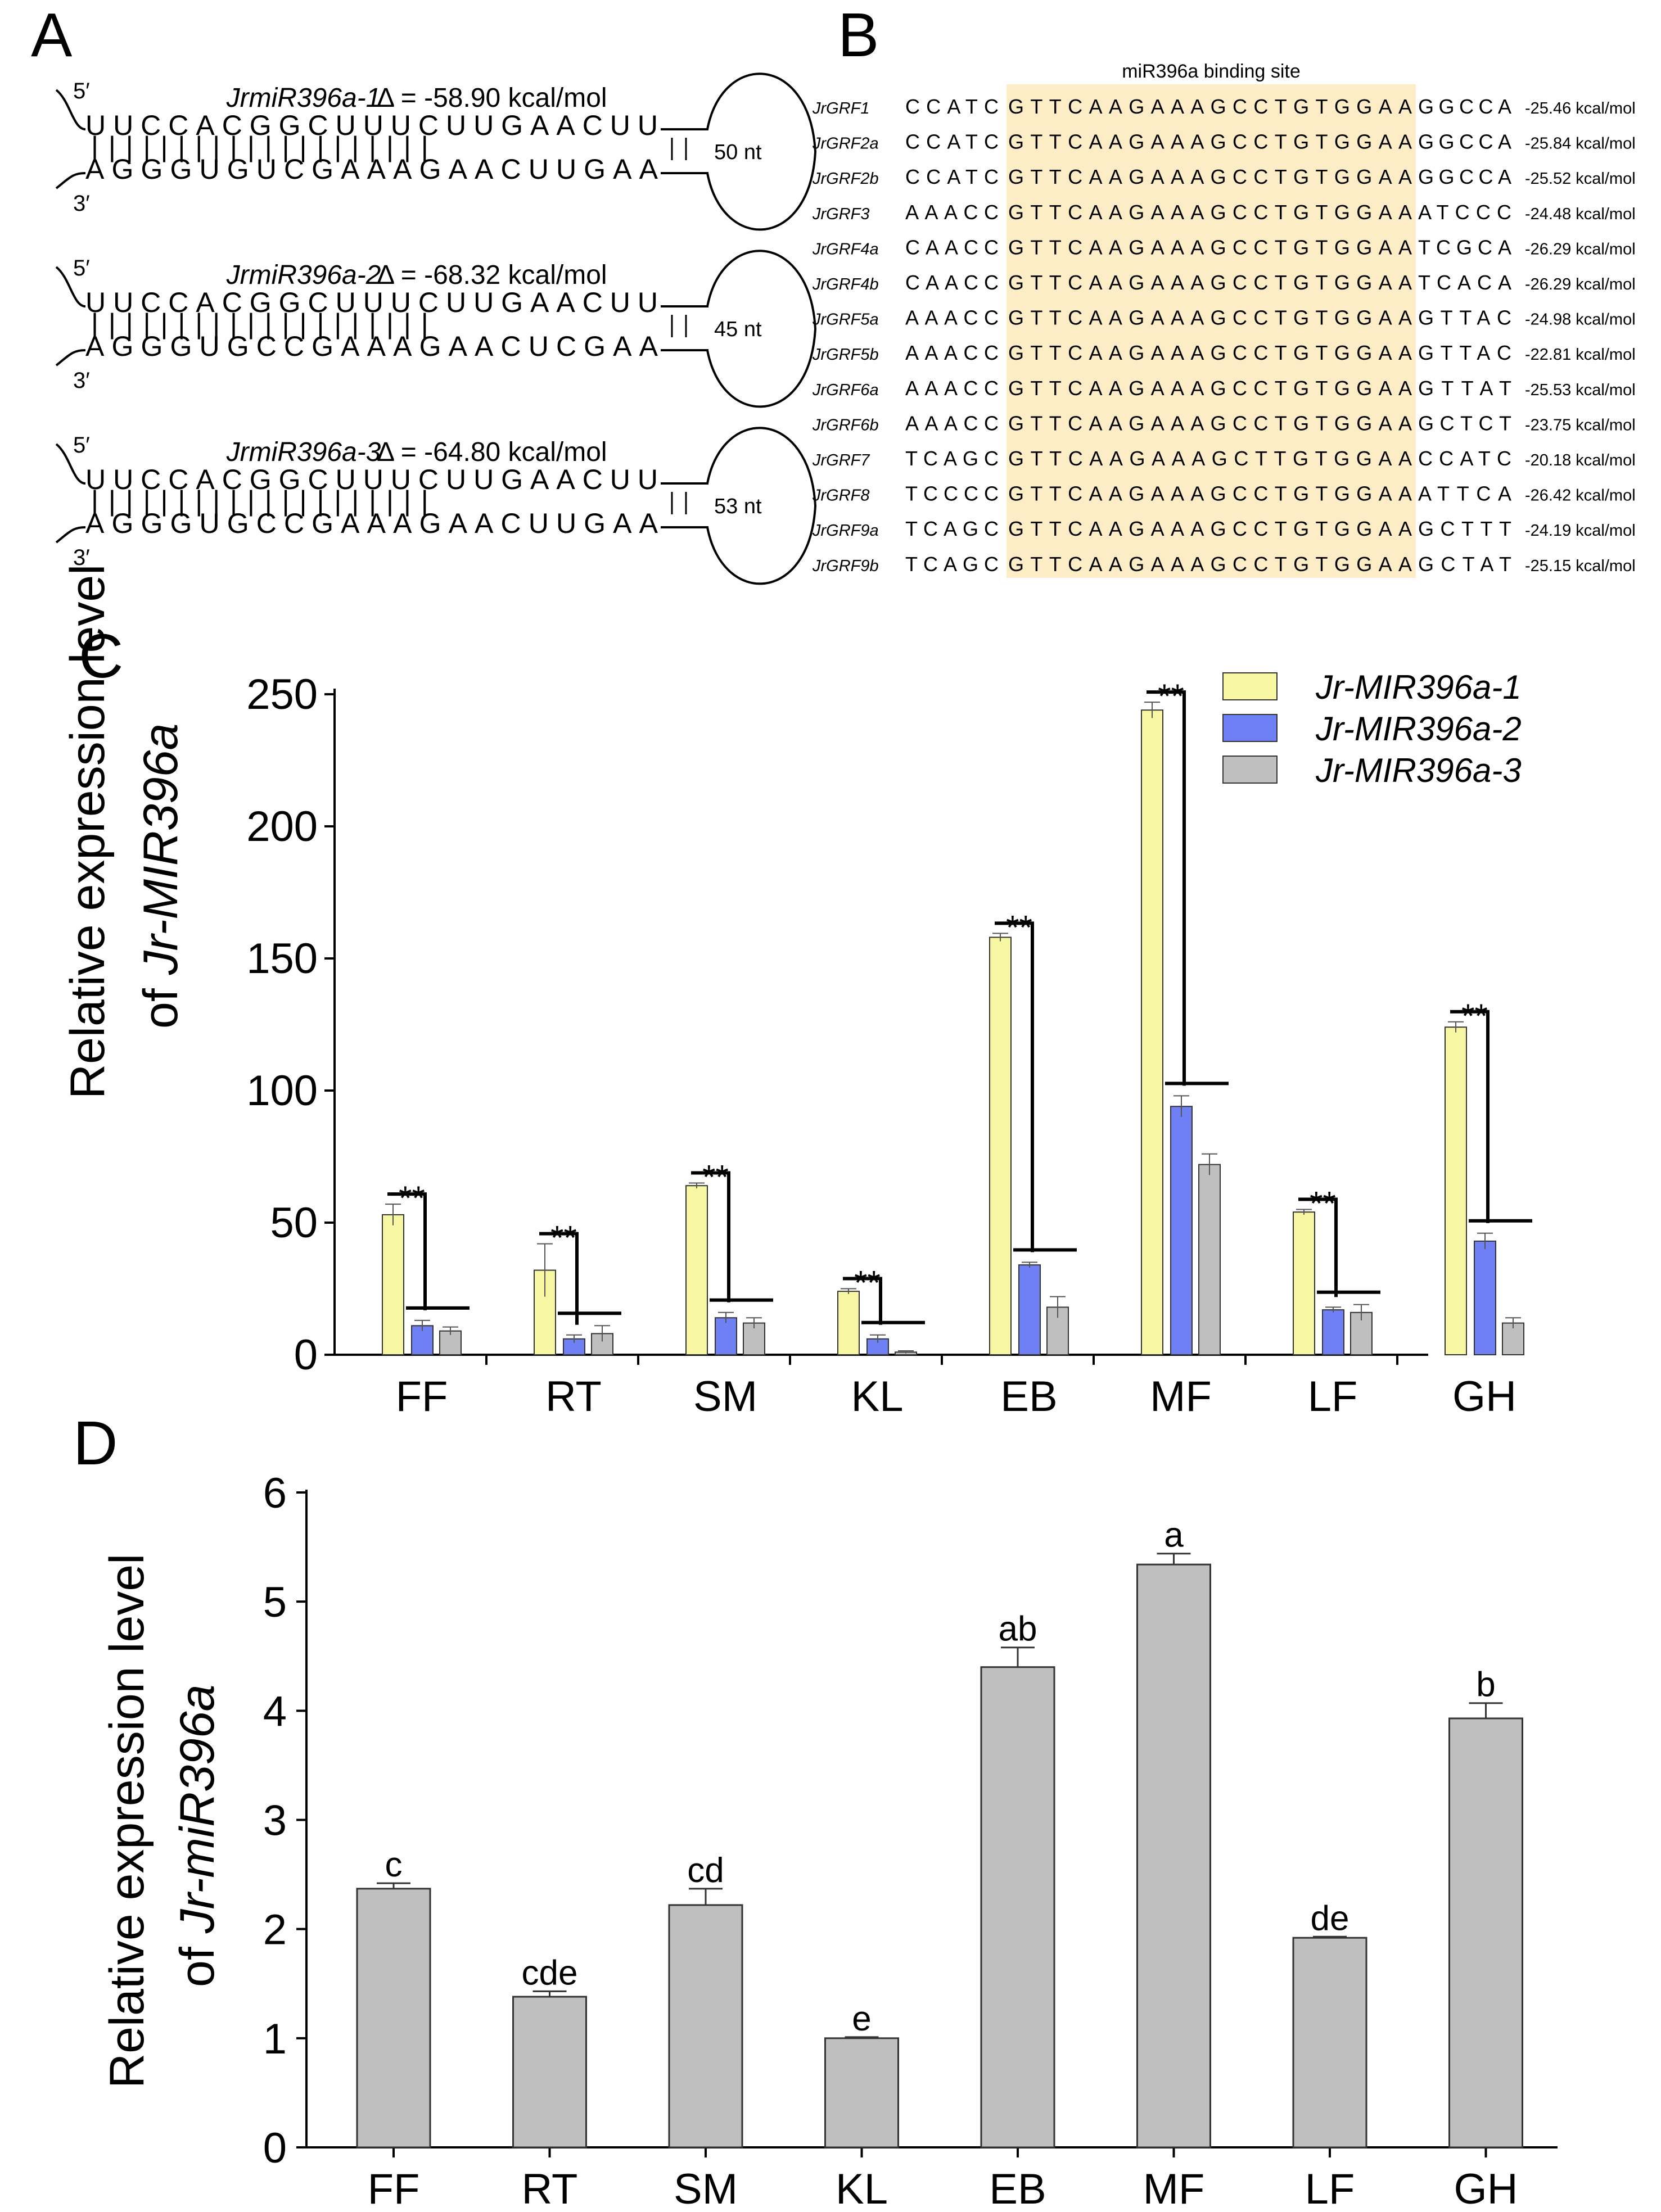  What do you see at coordinates (275, 1930) in the screenshot?
I see `y-tick-label: 2` at bounding box center [275, 1930].